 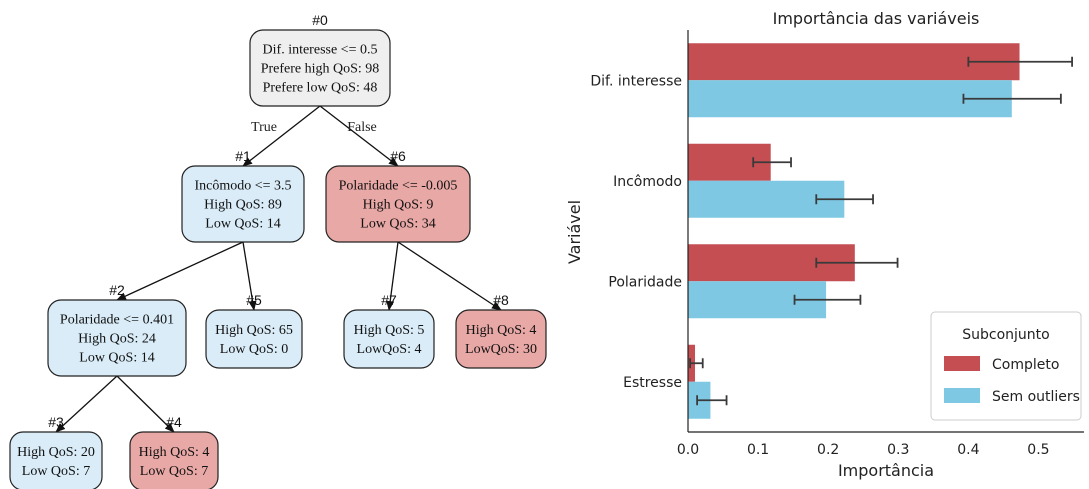 I want to click on x-tick-label: 0.1, so click(x=758, y=450).